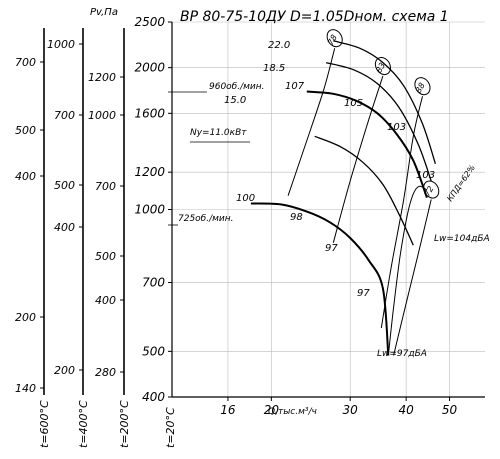  I want to click on y-tick-label-1000: 1000, so click(149, 210).